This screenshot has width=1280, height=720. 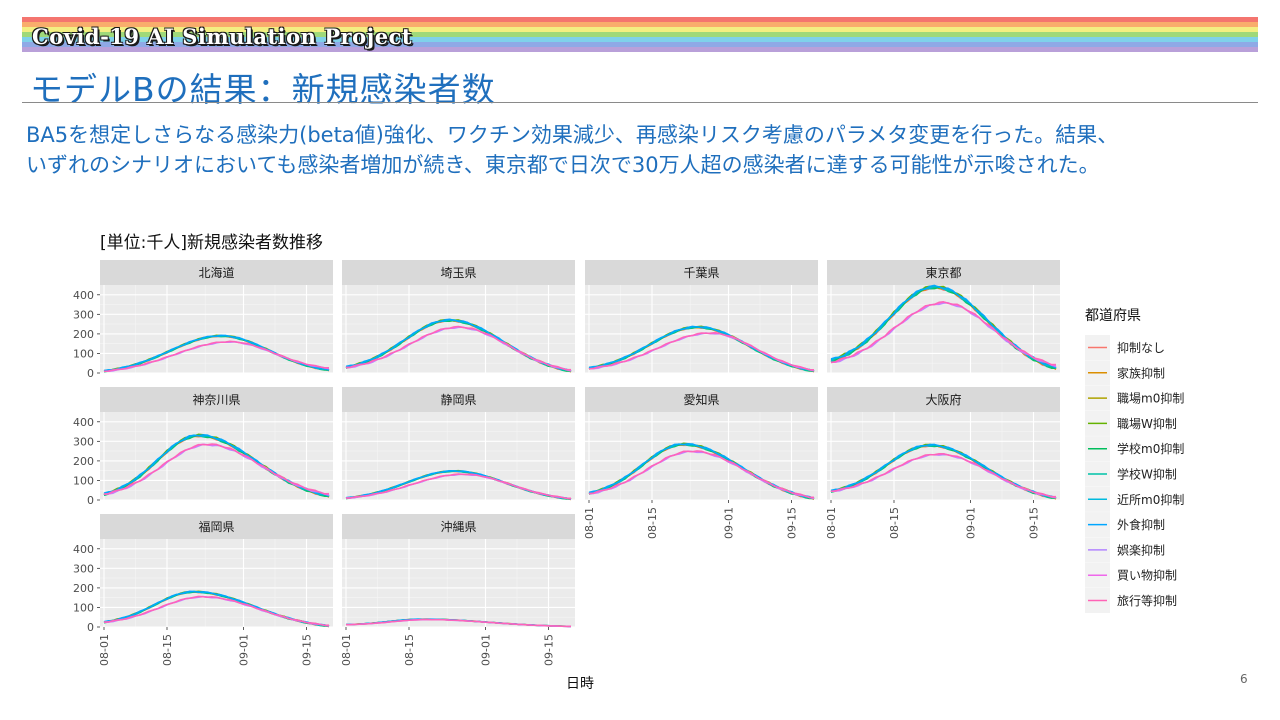 I want to click on legend-entry-label: 旅行等抑制, so click(x=1147, y=600).